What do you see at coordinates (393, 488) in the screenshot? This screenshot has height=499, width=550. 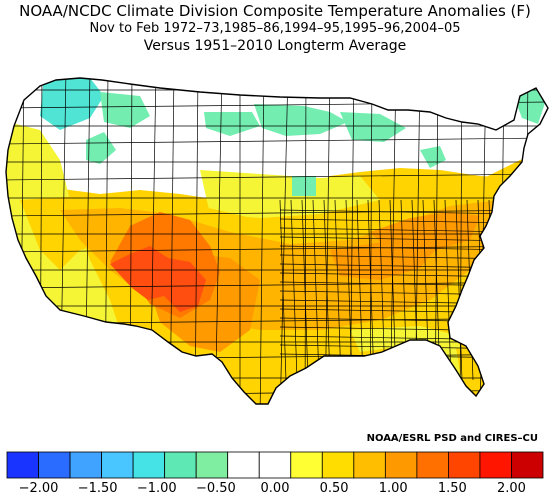 I see `colorbar-tick-label: 1.00` at bounding box center [393, 488].